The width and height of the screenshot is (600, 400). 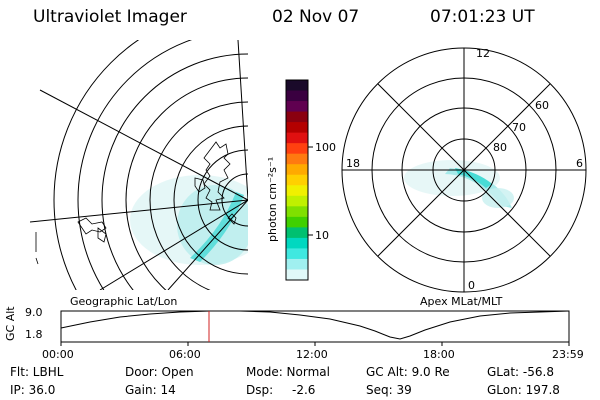 What do you see at coordinates (461, 301) in the screenshot?
I see `right-panel-label: Apex MLat/MLT` at bounding box center [461, 301].